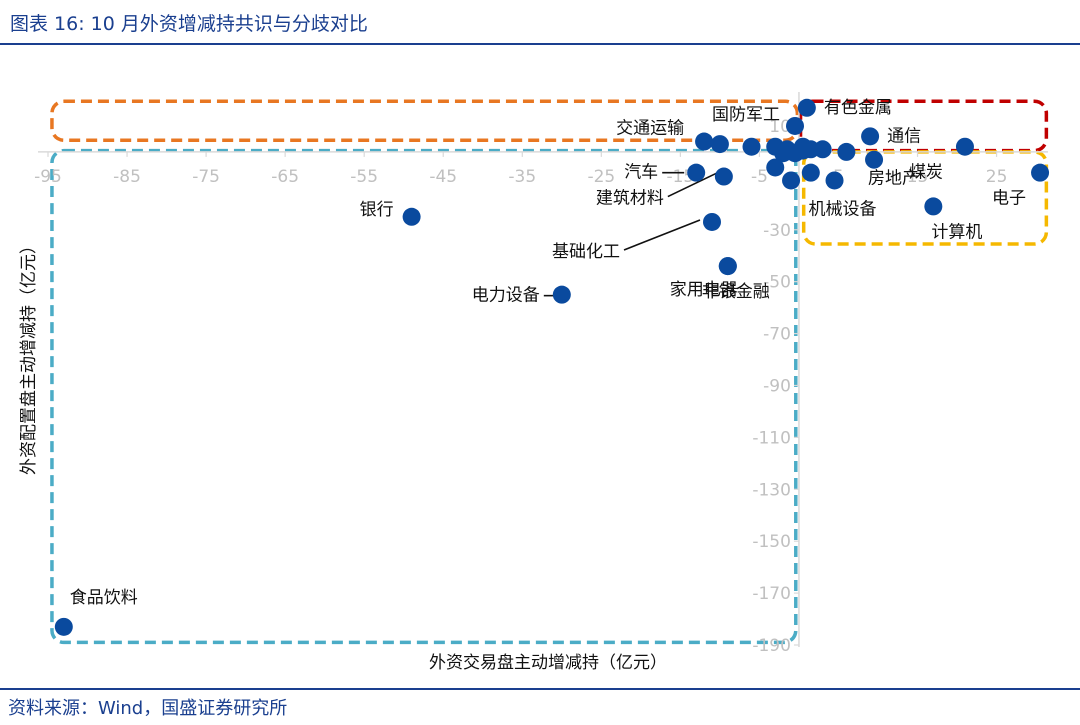 This screenshot has height=725, width=1080. Describe the element at coordinates (601, 177) in the screenshot. I see `x-tick-label: -25` at that location.